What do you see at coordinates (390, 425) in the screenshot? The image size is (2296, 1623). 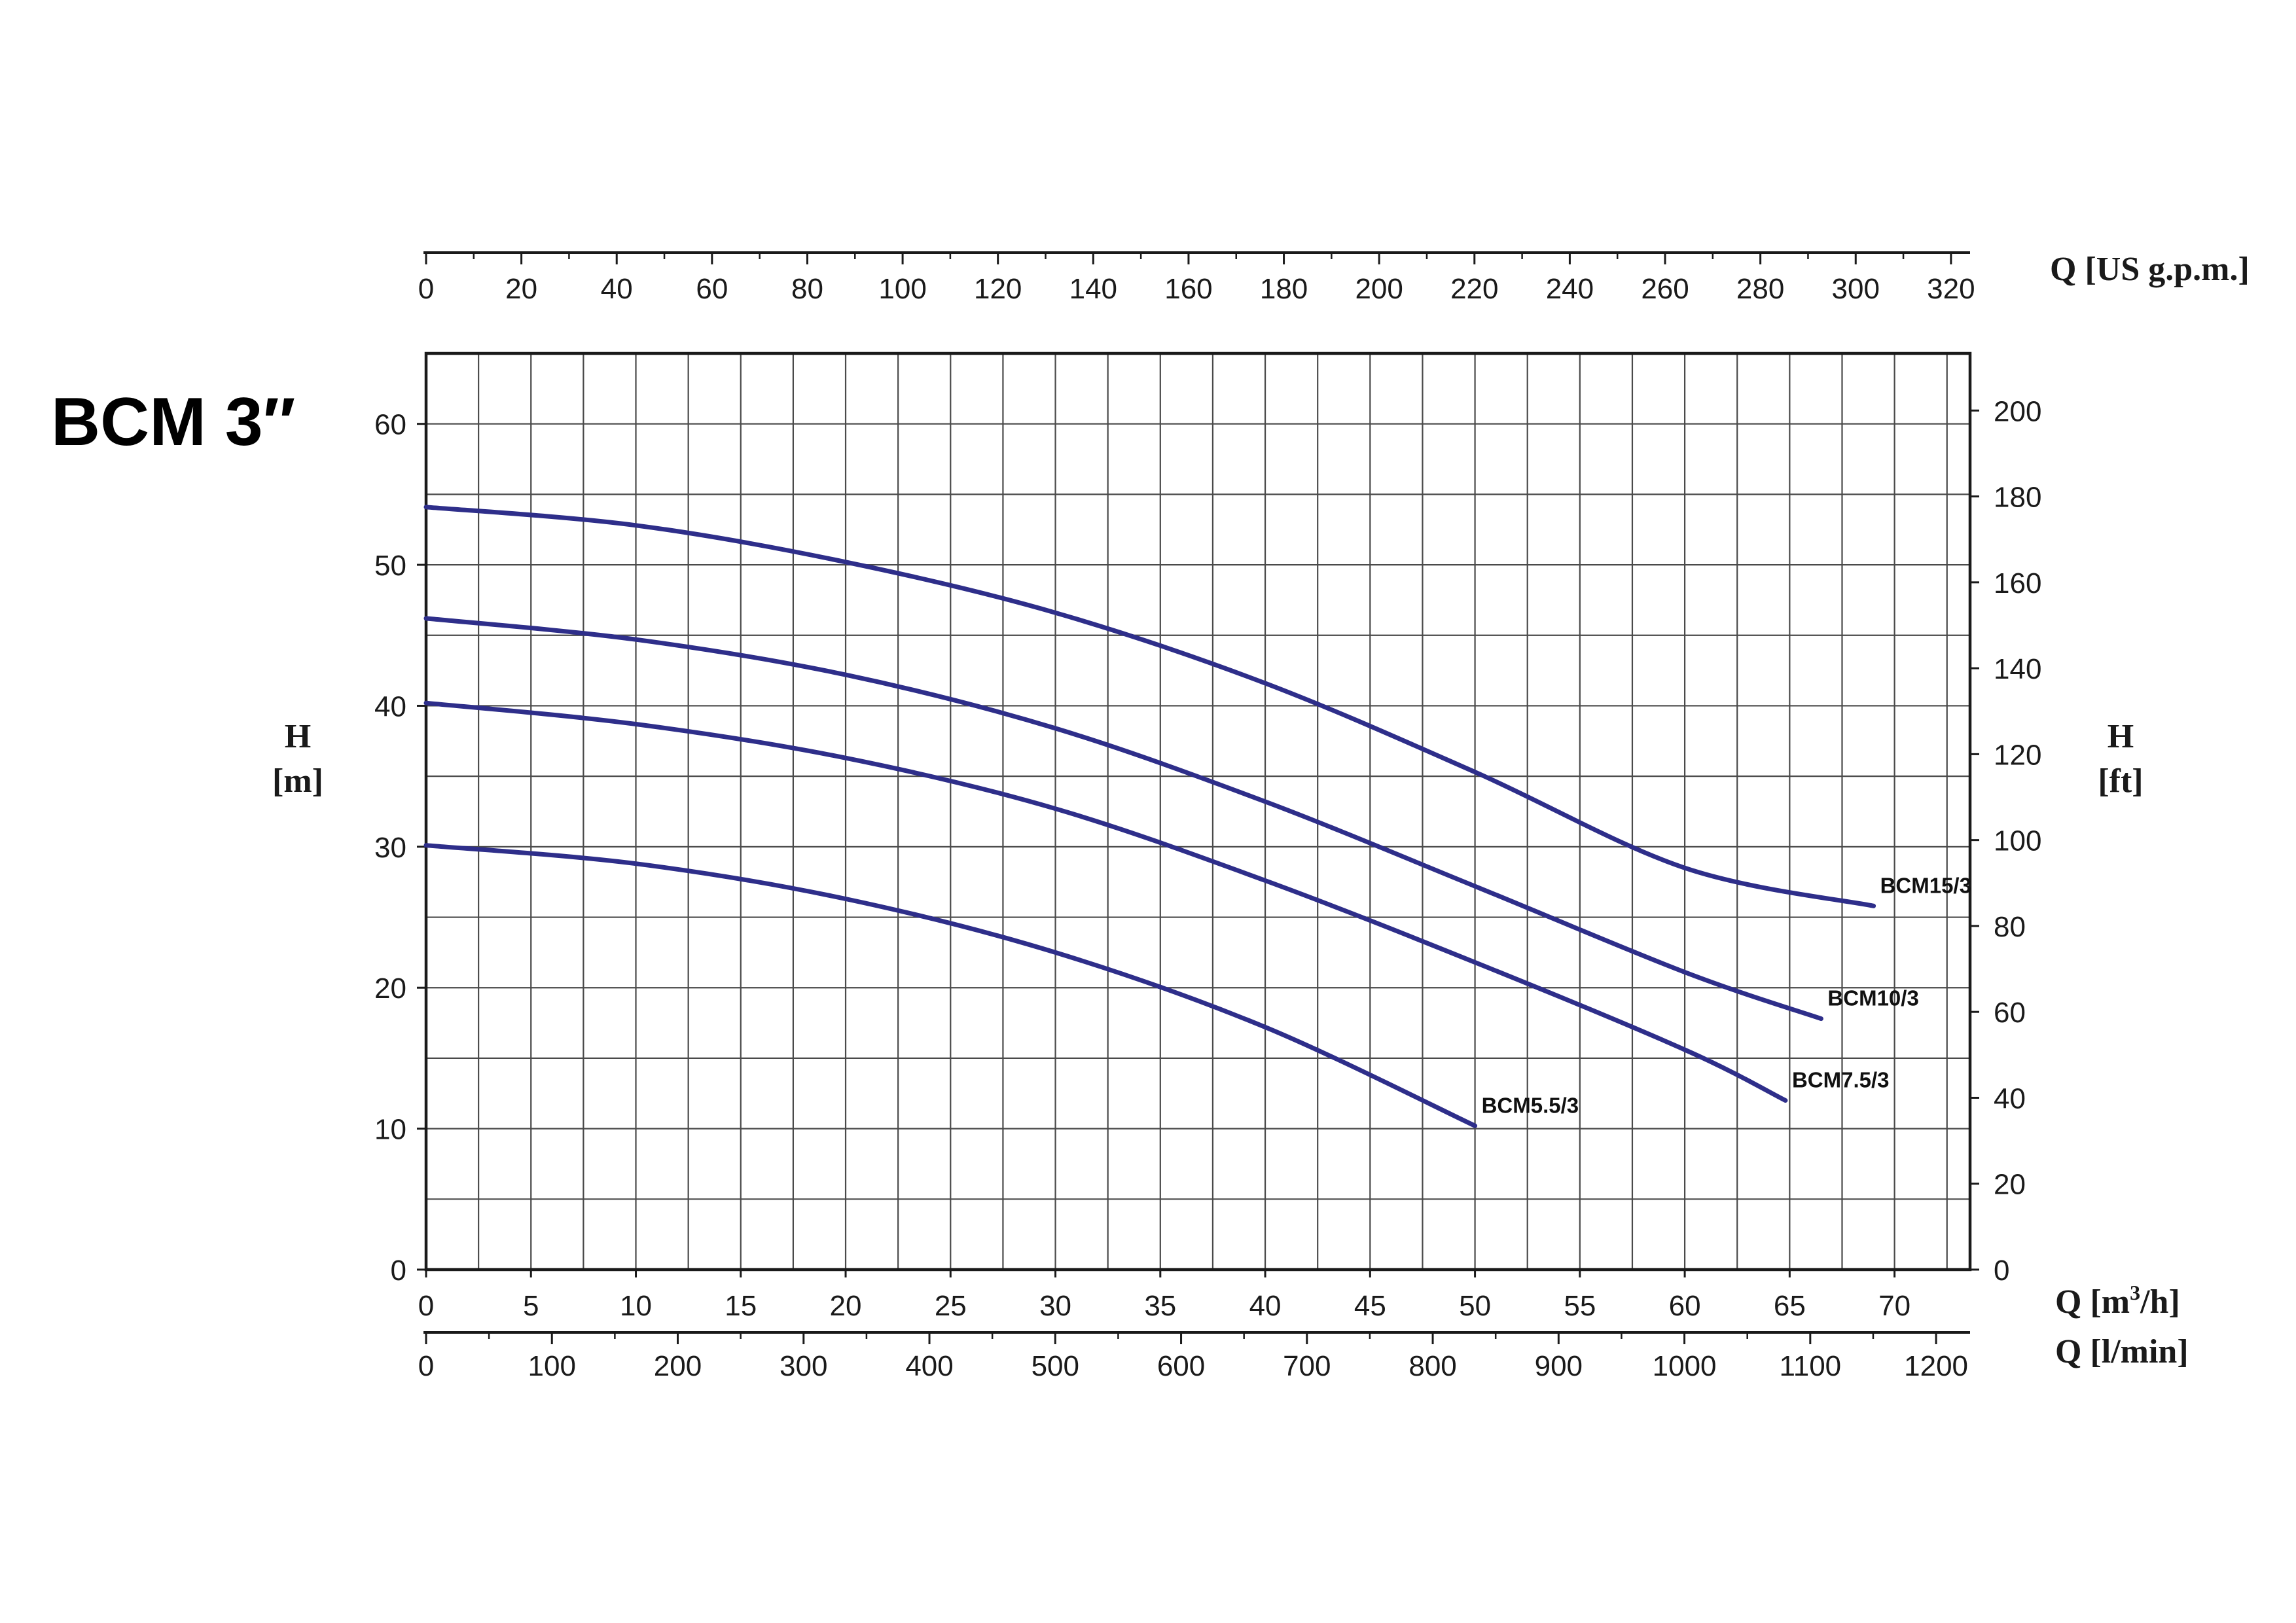 I see `left-y-tick-label: 60` at bounding box center [390, 425].